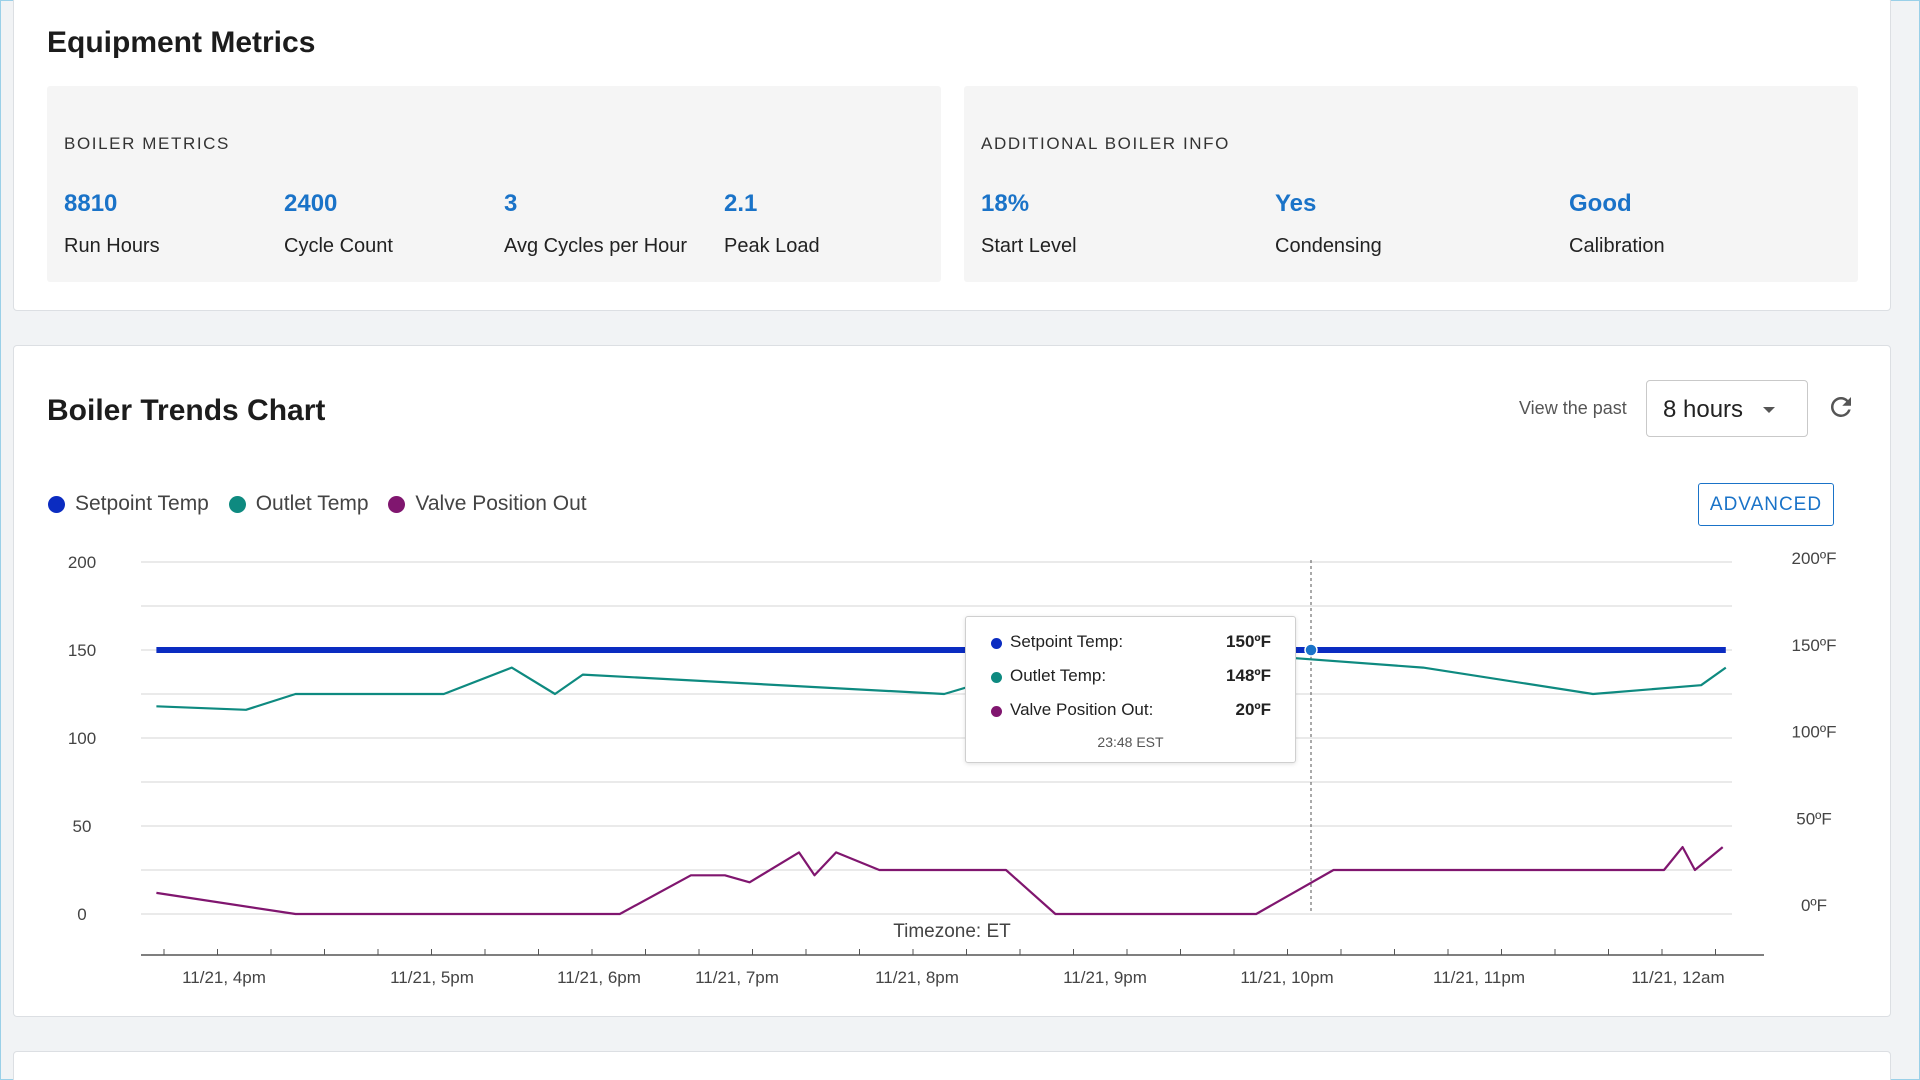  What do you see at coordinates (595, 224) in the screenshot?
I see `metric-avg-cycles: 3 Avg Cycles per Hour` at bounding box center [595, 224].